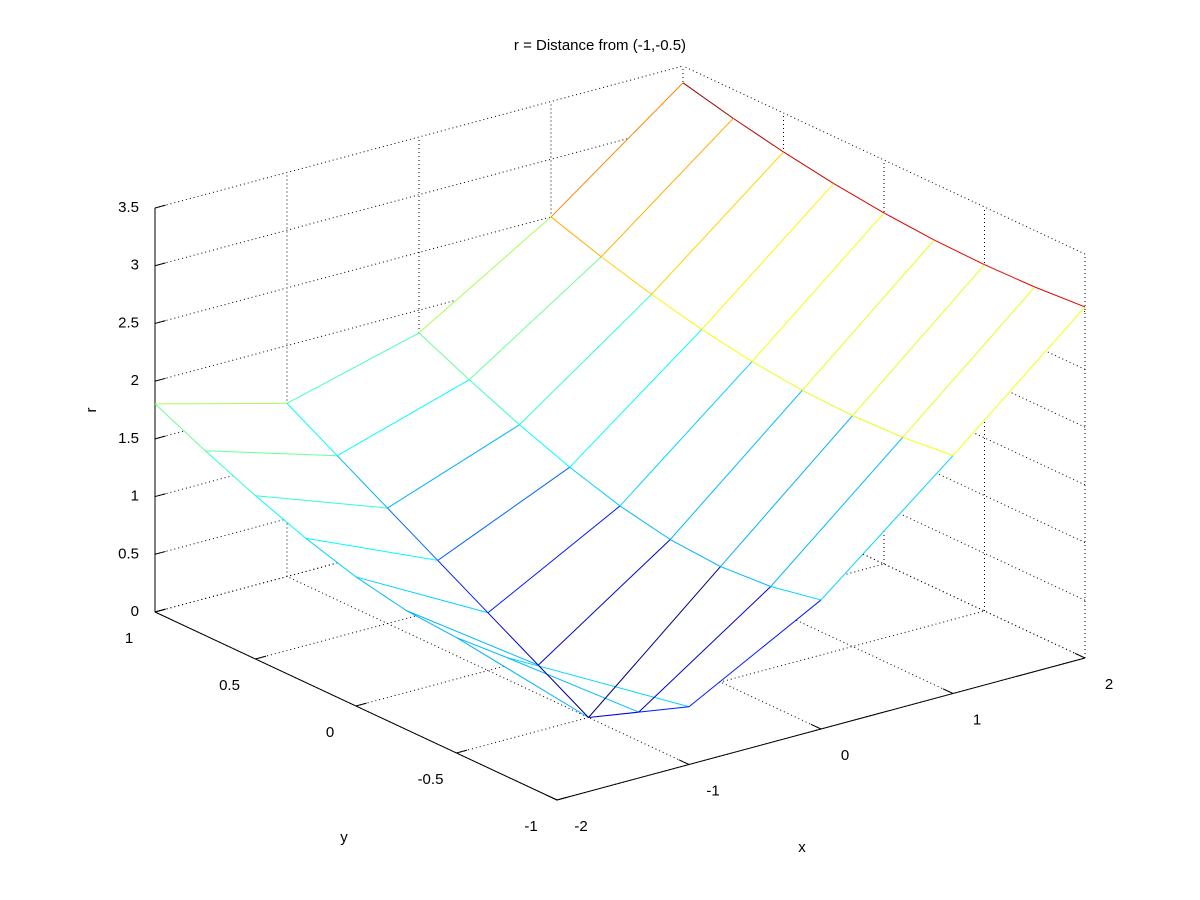 The height and width of the screenshot is (900, 1200). Describe the element at coordinates (1109, 684) in the screenshot. I see `x-tick-label: 2` at that location.